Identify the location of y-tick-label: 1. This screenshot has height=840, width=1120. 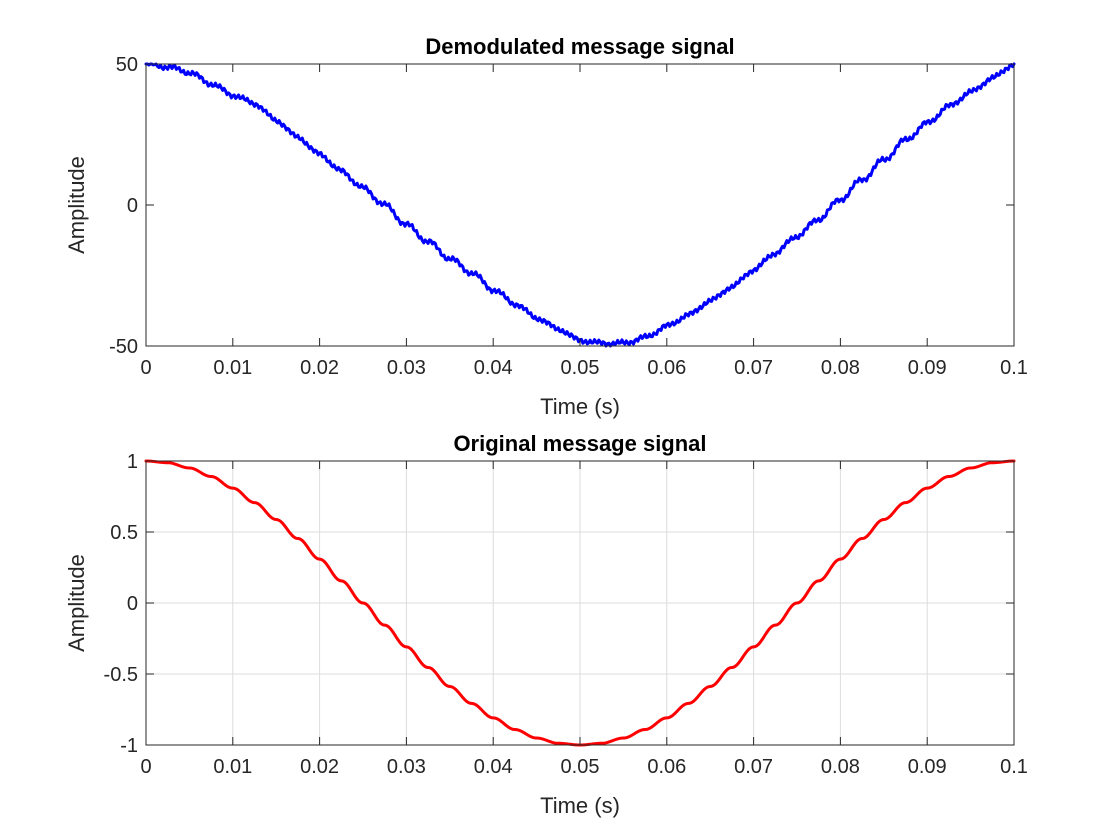
(132, 462).